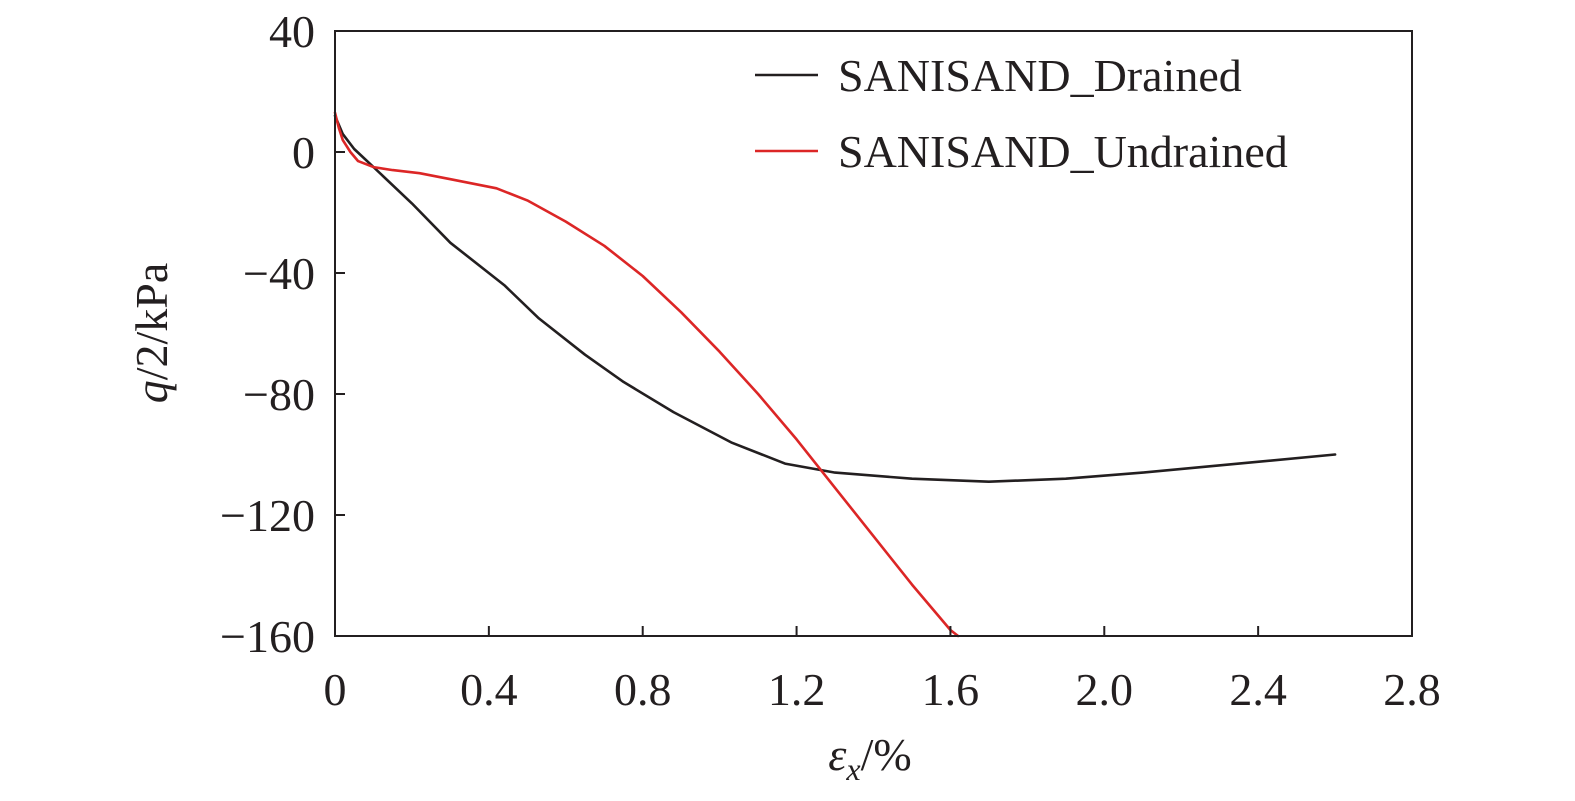 The height and width of the screenshot is (801, 1575). What do you see at coordinates (837, 754) in the screenshot?
I see `x-axis-label-symbol: ε` at bounding box center [837, 754].